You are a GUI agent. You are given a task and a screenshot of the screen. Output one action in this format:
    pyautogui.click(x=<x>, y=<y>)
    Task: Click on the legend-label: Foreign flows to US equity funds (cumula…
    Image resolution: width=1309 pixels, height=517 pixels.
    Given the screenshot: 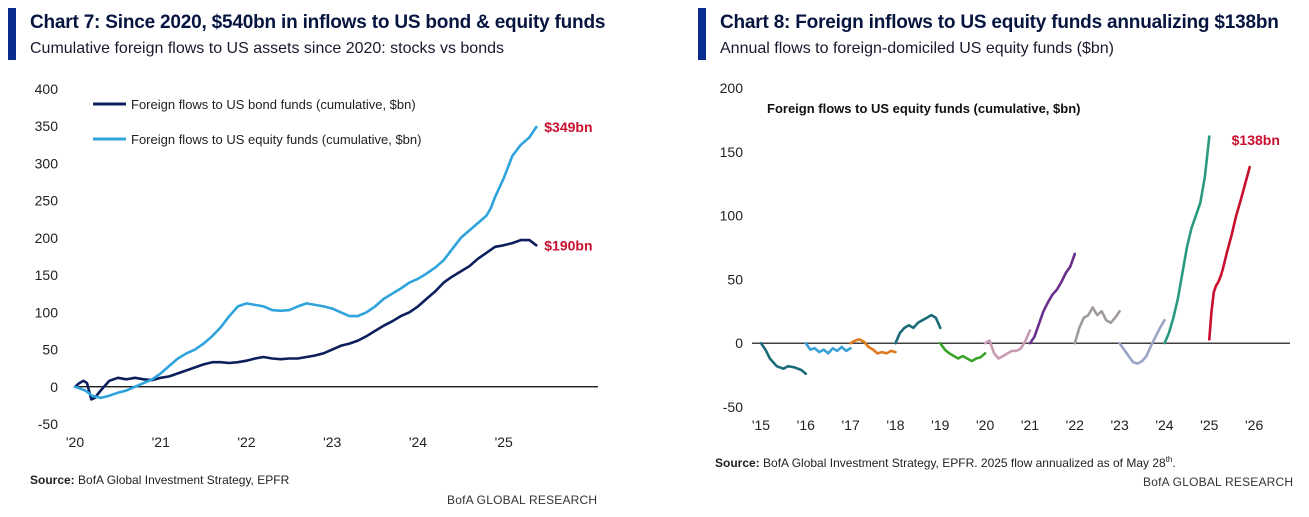 What is the action you would take?
    pyautogui.click(x=276, y=139)
    